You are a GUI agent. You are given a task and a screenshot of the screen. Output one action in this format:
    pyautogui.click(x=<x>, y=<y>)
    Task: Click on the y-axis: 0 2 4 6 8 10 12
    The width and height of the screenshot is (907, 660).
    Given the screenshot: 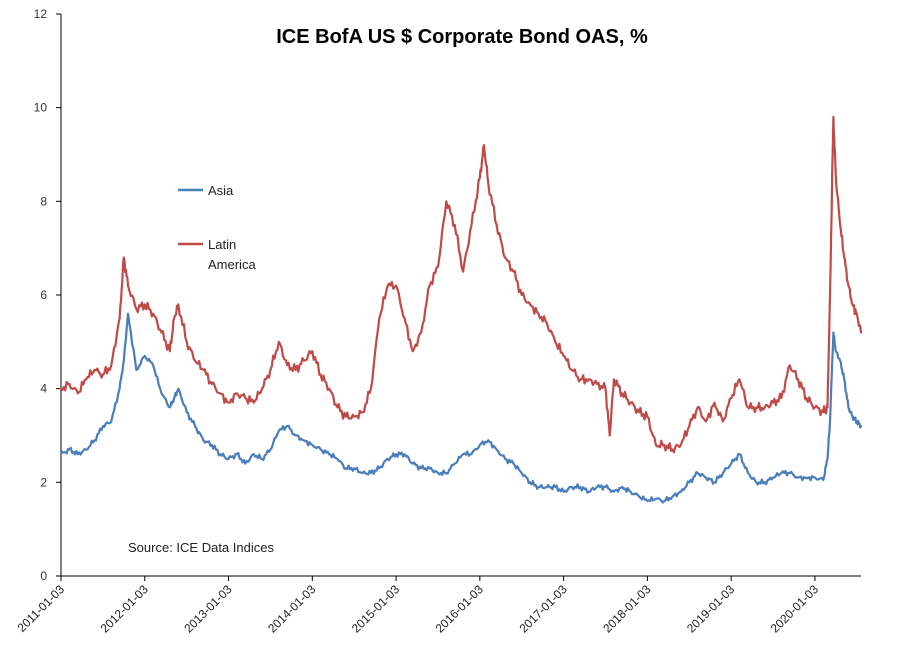 What is the action you would take?
    pyautogui.click(x=48, y=295)
    